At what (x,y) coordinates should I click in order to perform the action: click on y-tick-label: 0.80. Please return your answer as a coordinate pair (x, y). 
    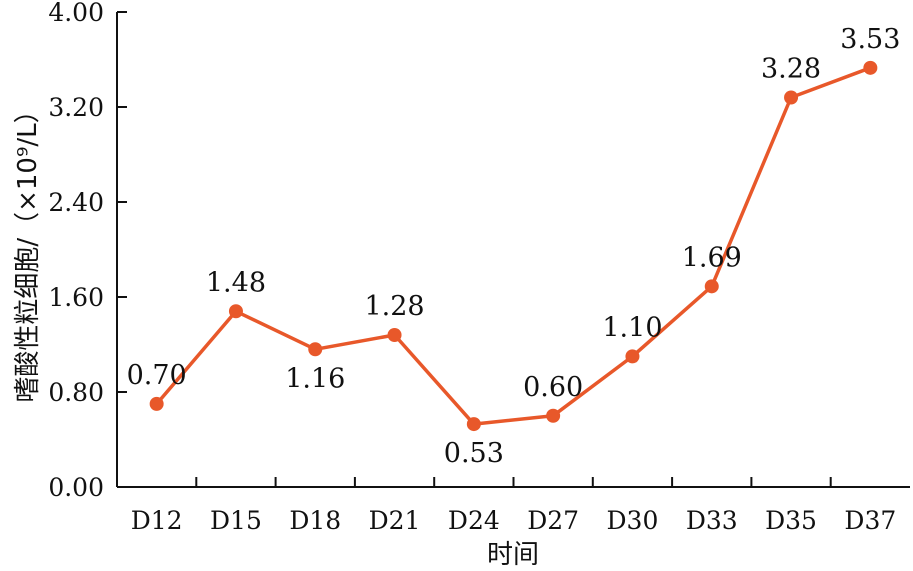
    Looking at the image, I should click on (76, 392).